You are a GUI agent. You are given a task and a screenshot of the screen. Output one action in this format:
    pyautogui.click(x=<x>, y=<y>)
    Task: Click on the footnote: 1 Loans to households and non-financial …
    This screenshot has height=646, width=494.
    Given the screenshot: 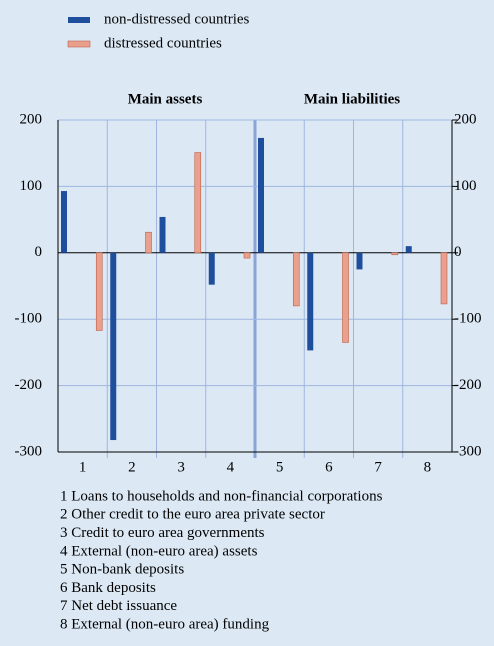 What is the action you would take?
    pyautogui.click(x=221, y=496)
    